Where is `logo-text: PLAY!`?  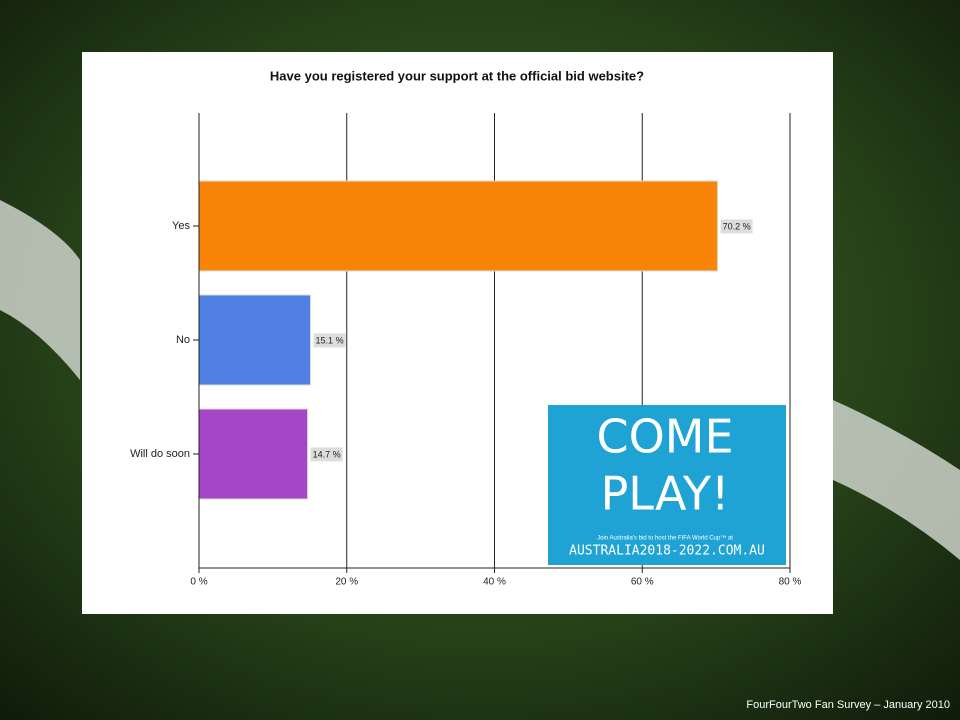
logo-text: PLAY! is located at coordinates (665, 494).